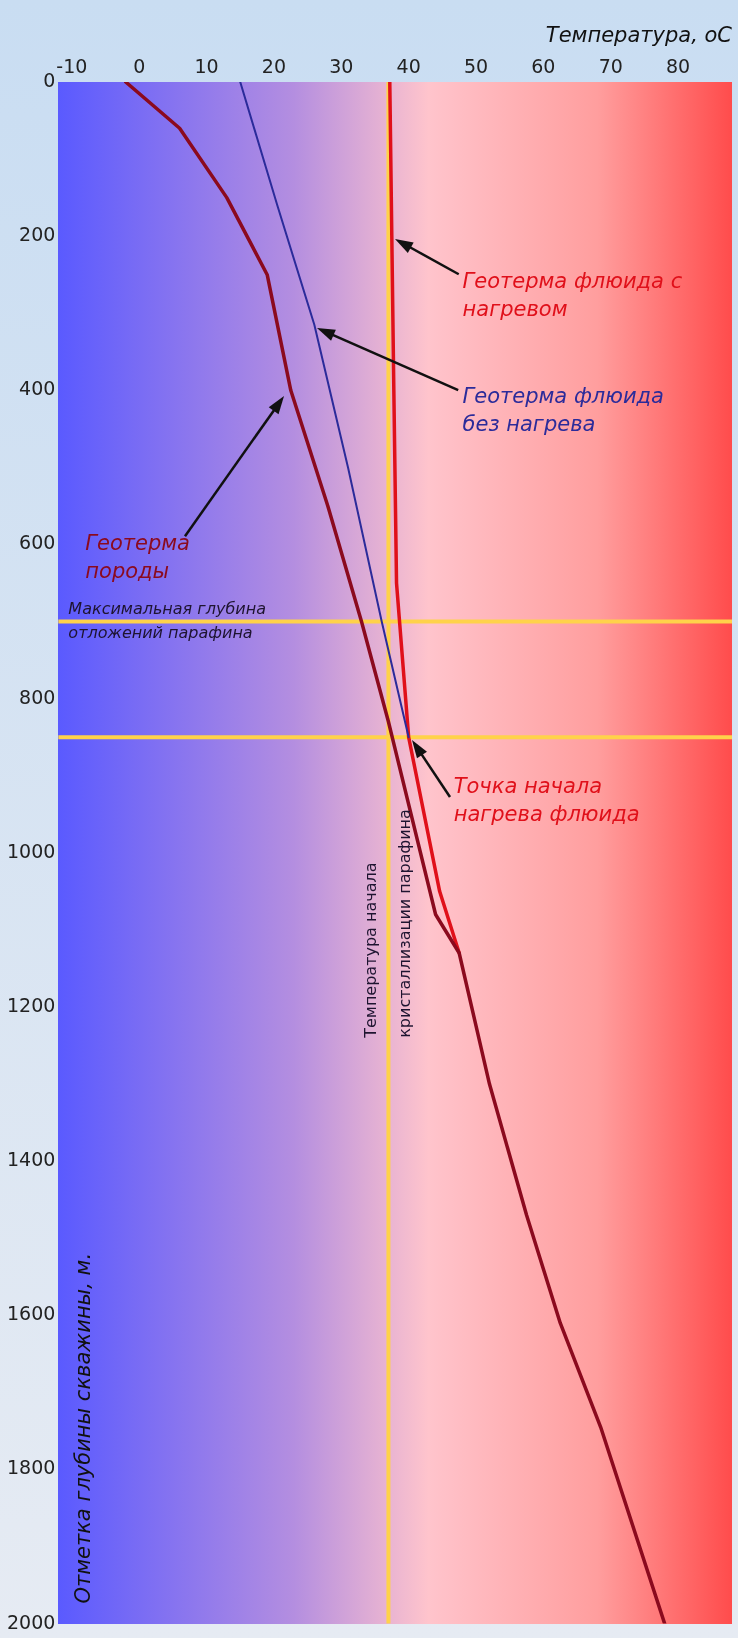 The width and height of the screenshot is (738, 1638). What do you see at coordinates (49, 79) in the screenshot?
I see `y-tick-label: 0` at bounding box center [49, 79].